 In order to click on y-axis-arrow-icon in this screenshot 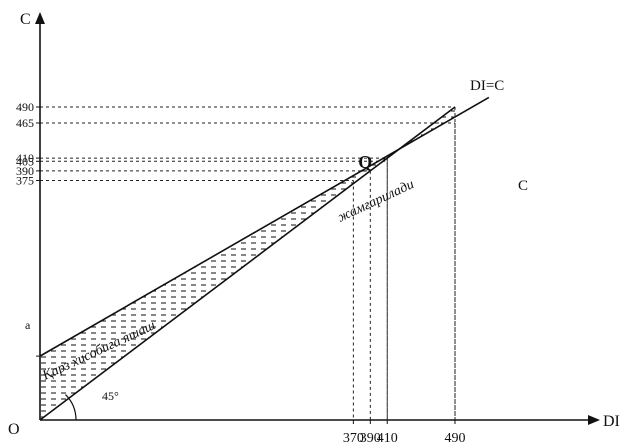, I will do `click(40, 18)`.